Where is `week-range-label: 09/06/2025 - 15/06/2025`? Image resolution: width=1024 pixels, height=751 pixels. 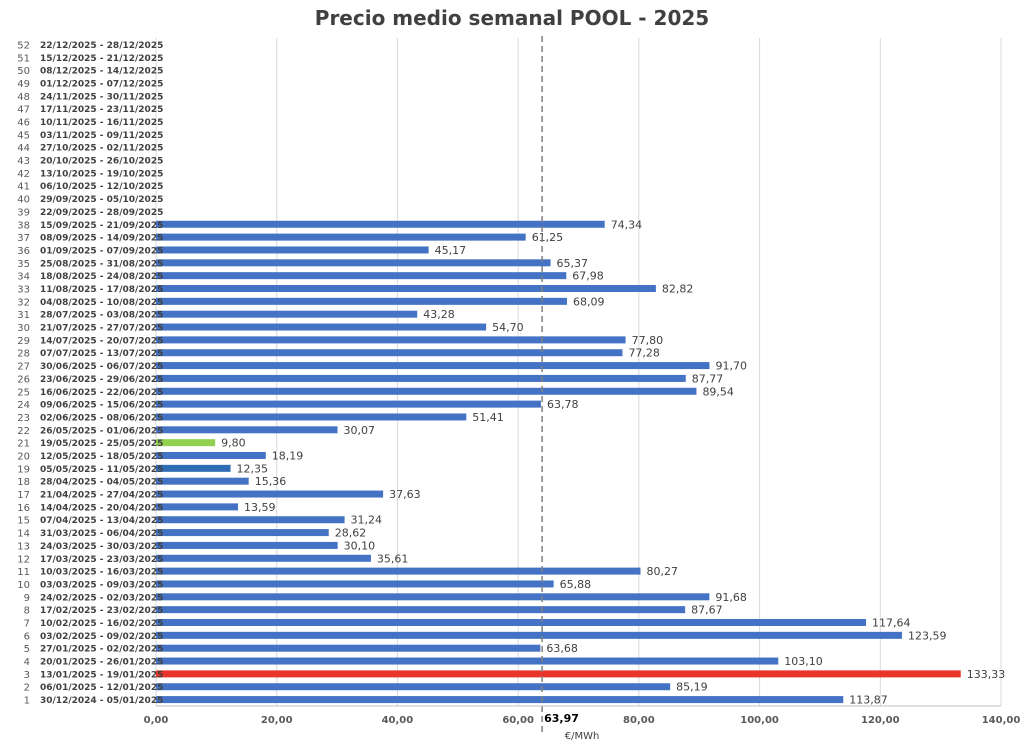 week-range-label: 09/06/2025 - 15/06/2025 is located at coordinates (101, 406).